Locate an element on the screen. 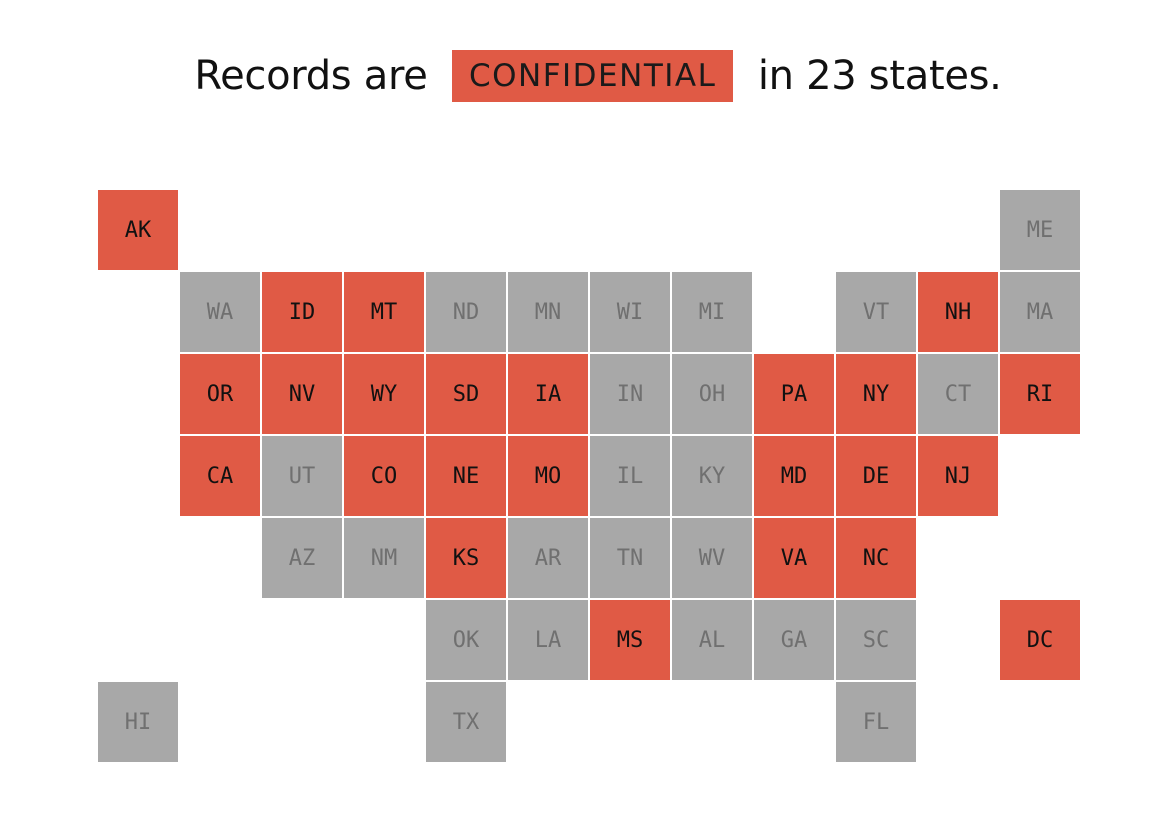 This screenshot has width=1174, height=828. state-tile-wa: WA is located at coordinates (220, 312).